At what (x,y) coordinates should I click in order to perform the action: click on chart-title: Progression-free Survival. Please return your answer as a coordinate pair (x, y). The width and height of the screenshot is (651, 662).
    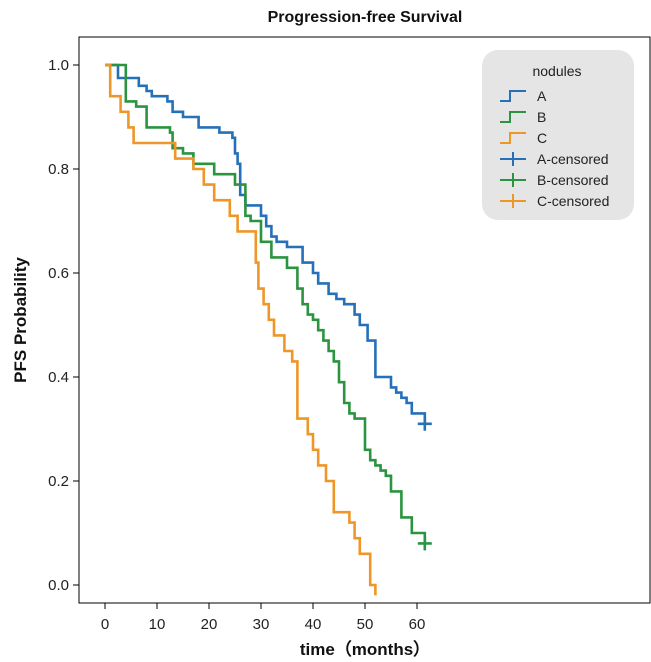
    Looking at the image, I should click on (365, 17).